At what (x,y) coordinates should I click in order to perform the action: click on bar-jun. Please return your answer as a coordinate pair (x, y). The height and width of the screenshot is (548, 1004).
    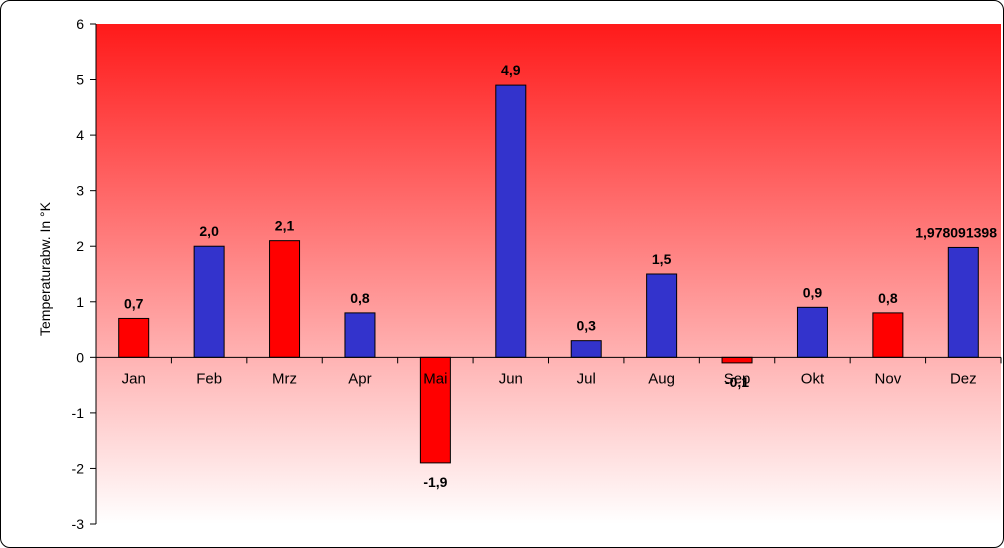
    Looking at the image, I should click on (511, 221).